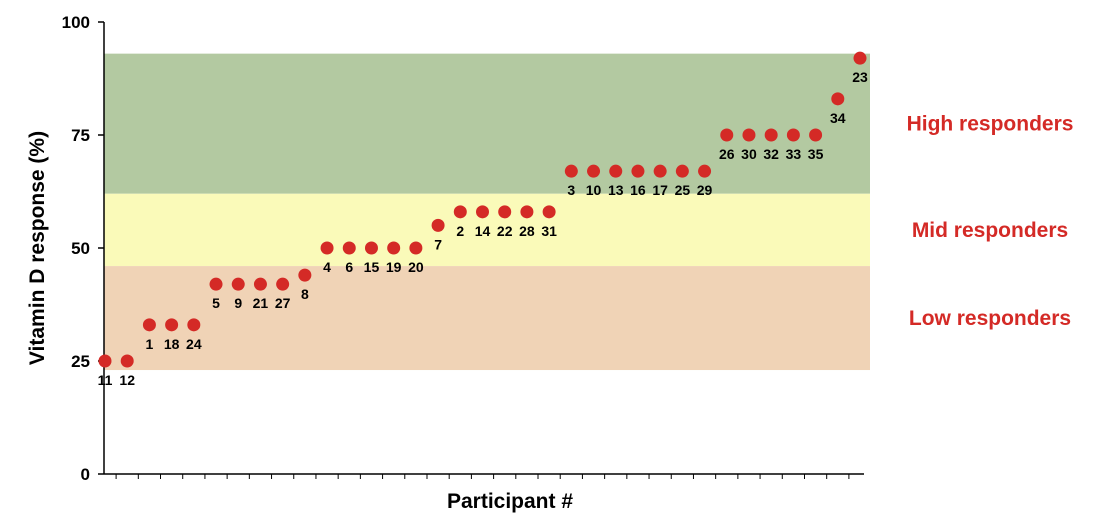  Describe the element at coordinates (438, 244) in the screenshot. I see `point-label-7: 7` at that location.